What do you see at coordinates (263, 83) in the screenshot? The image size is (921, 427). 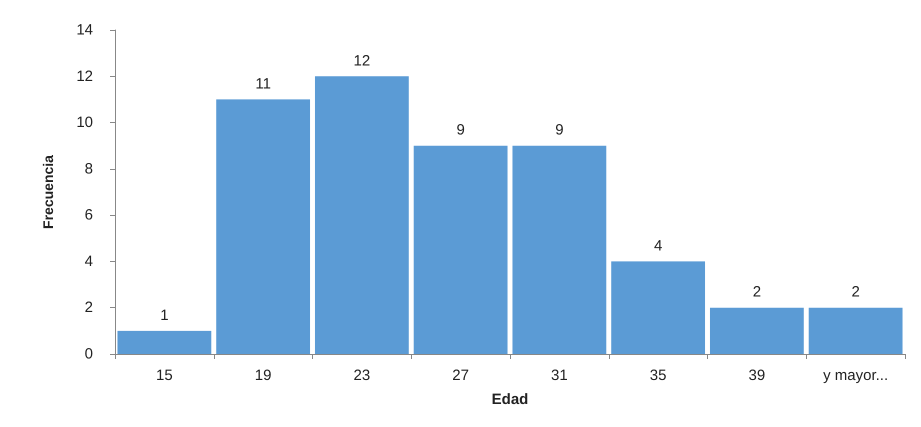 I see `data-label: 11` at bounding box center [263, 83].